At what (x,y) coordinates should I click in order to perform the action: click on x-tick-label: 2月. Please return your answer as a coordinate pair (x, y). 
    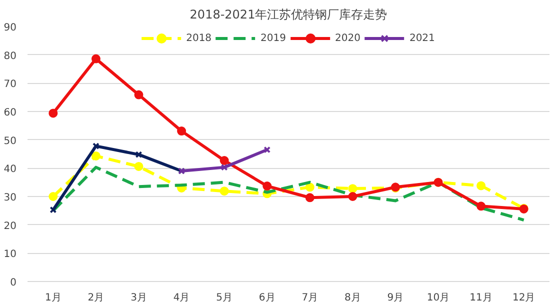
    Looking at the image, I should click on (96, 298).